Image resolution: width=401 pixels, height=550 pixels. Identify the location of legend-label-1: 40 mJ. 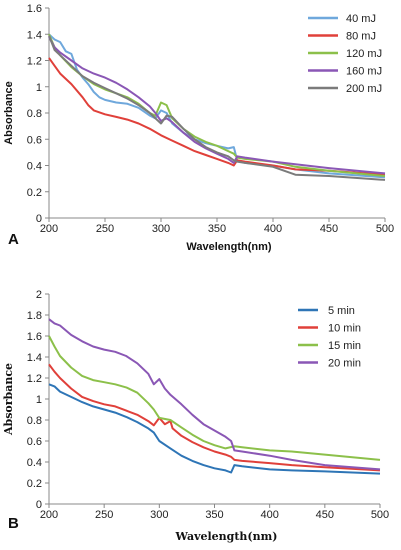
(361, 19).